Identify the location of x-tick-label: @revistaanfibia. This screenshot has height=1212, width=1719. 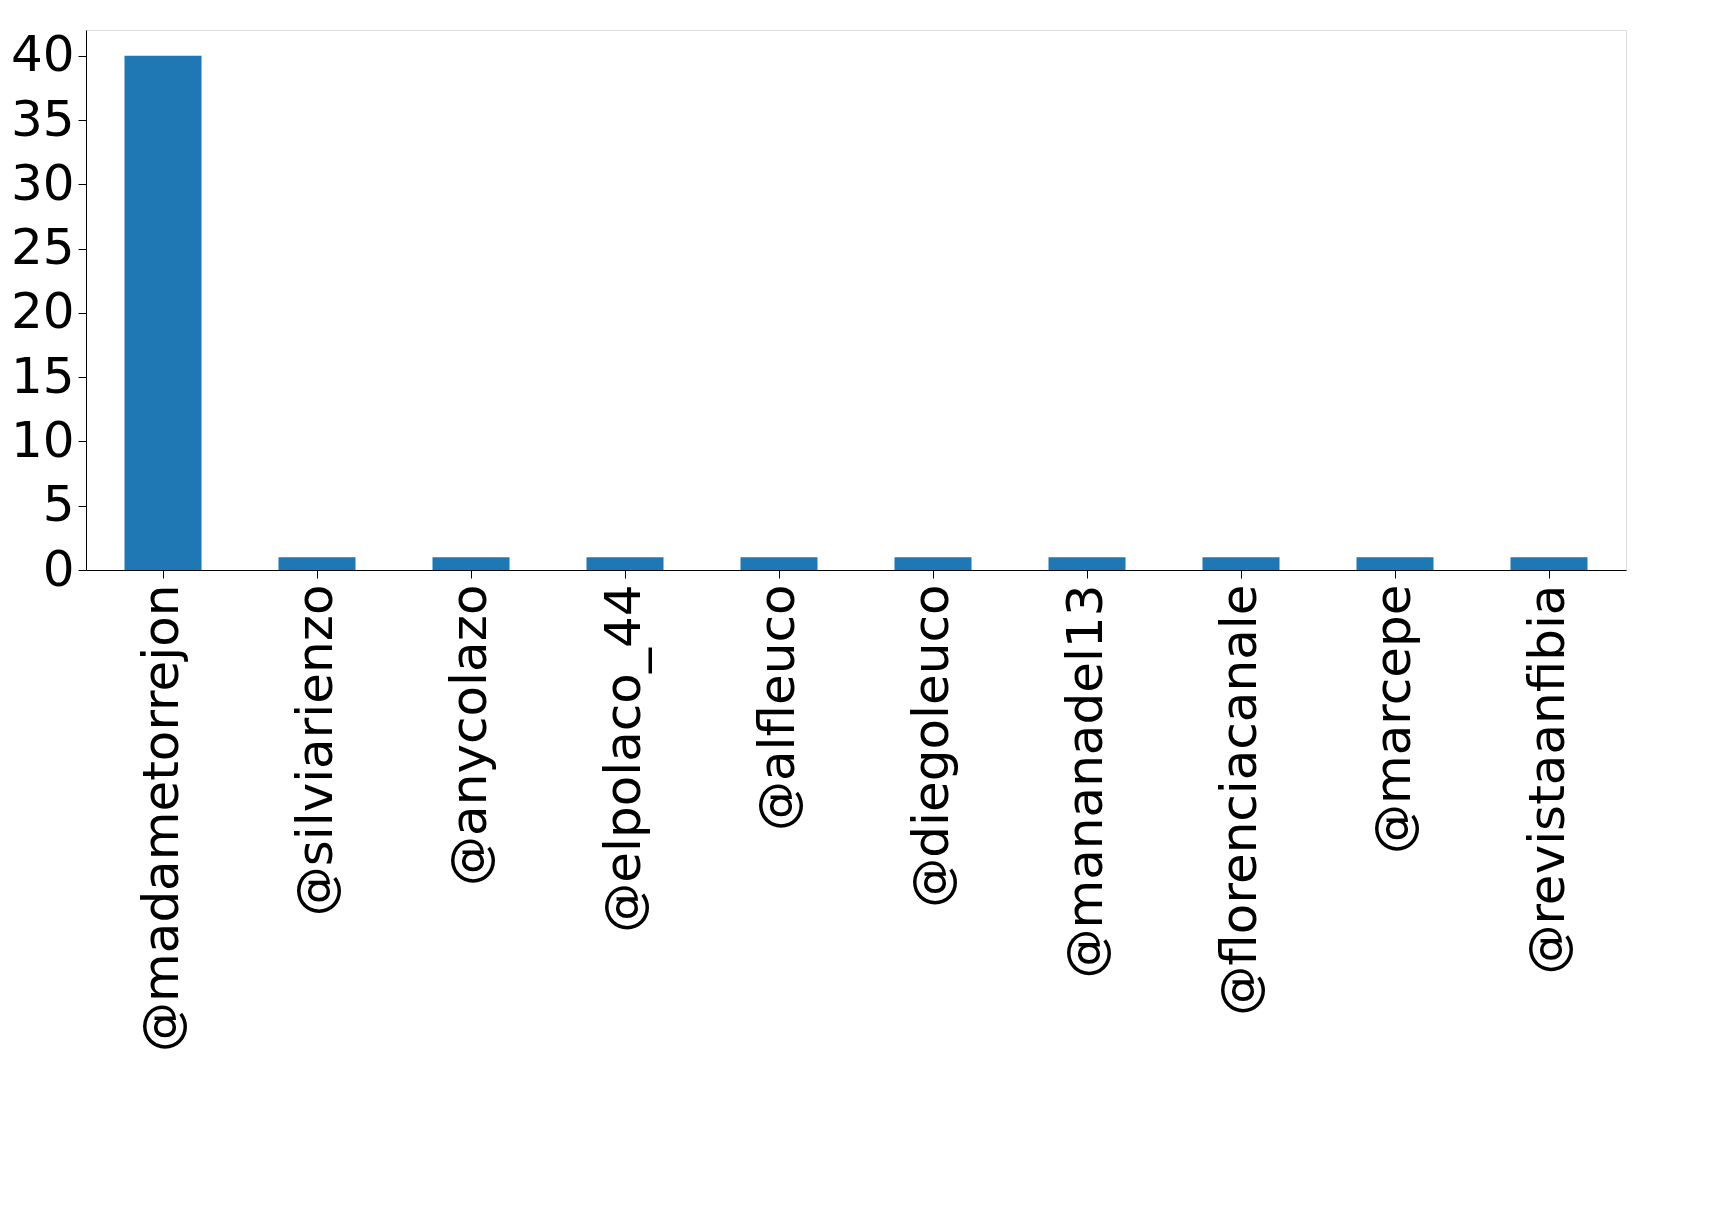
(1547, 779).